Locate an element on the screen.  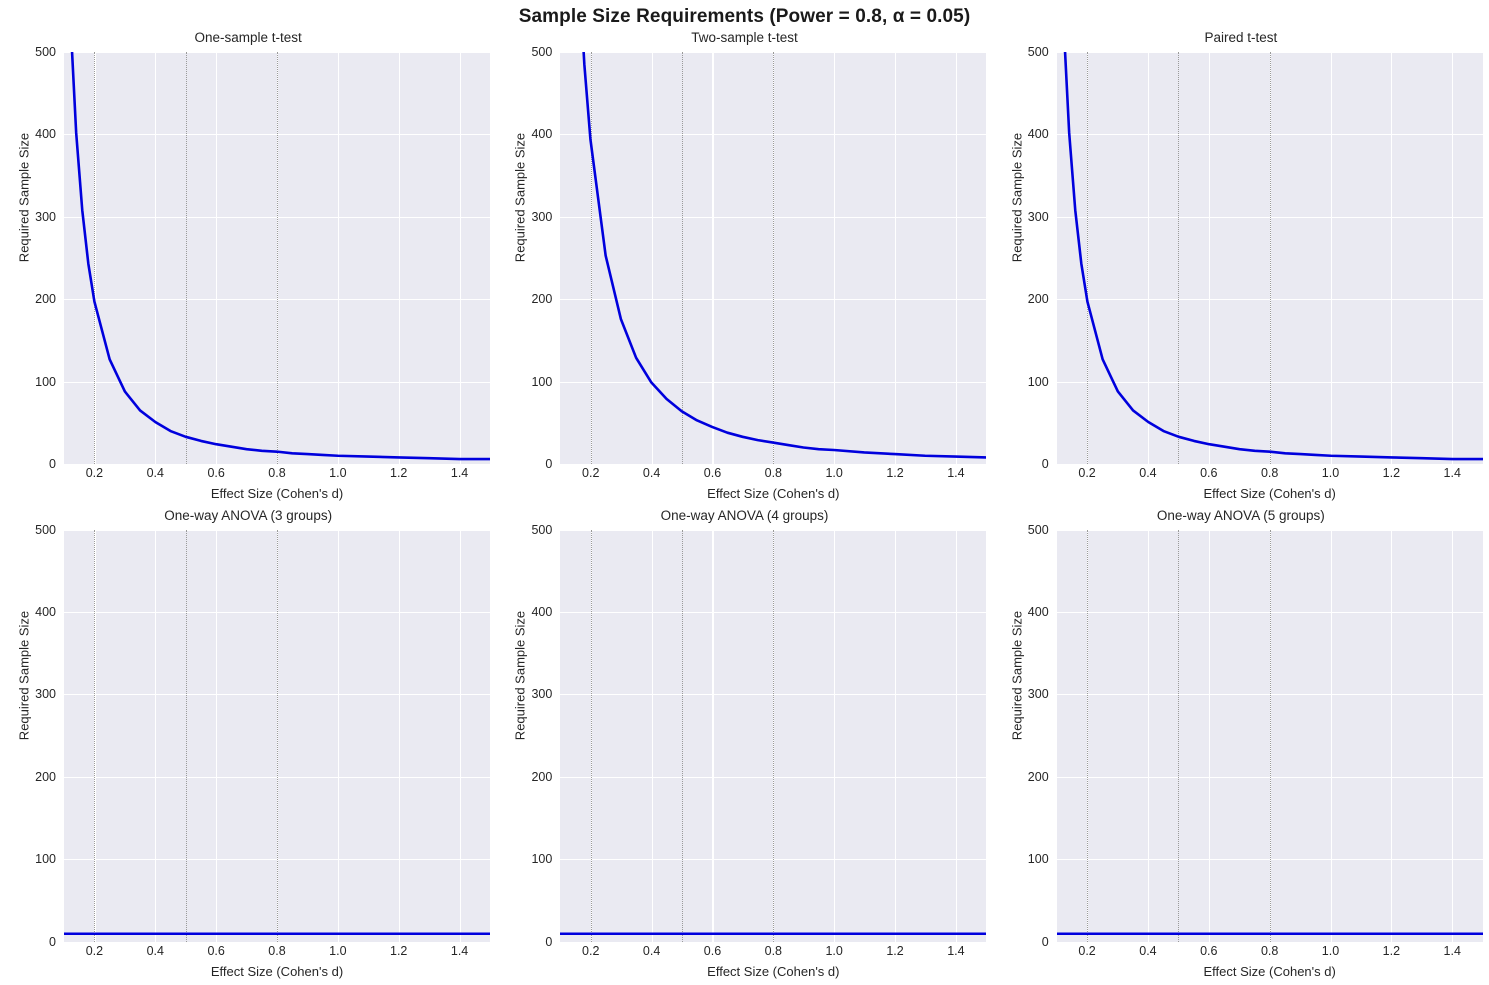
subplot-title: One-way ANOVA (4 groups) is located at coordinates (744, 515).